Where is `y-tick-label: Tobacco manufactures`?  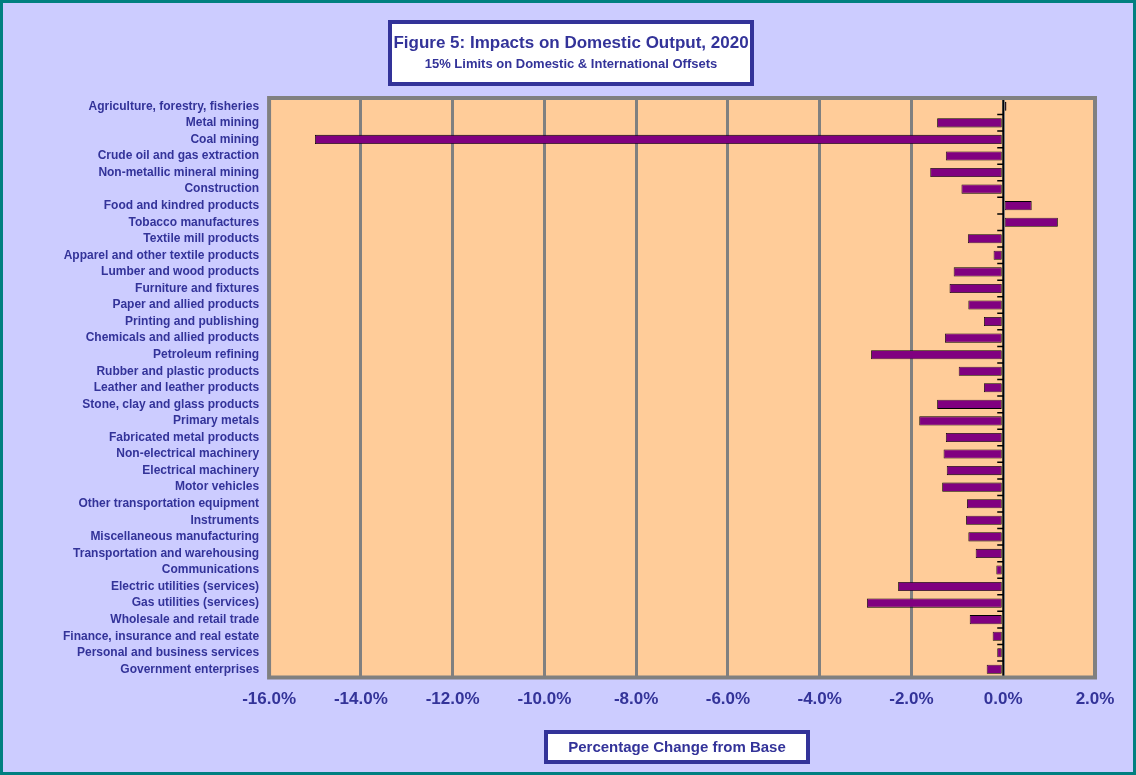
y-tick-label: Tobacco manufactures is located at coordinates (194, 221).